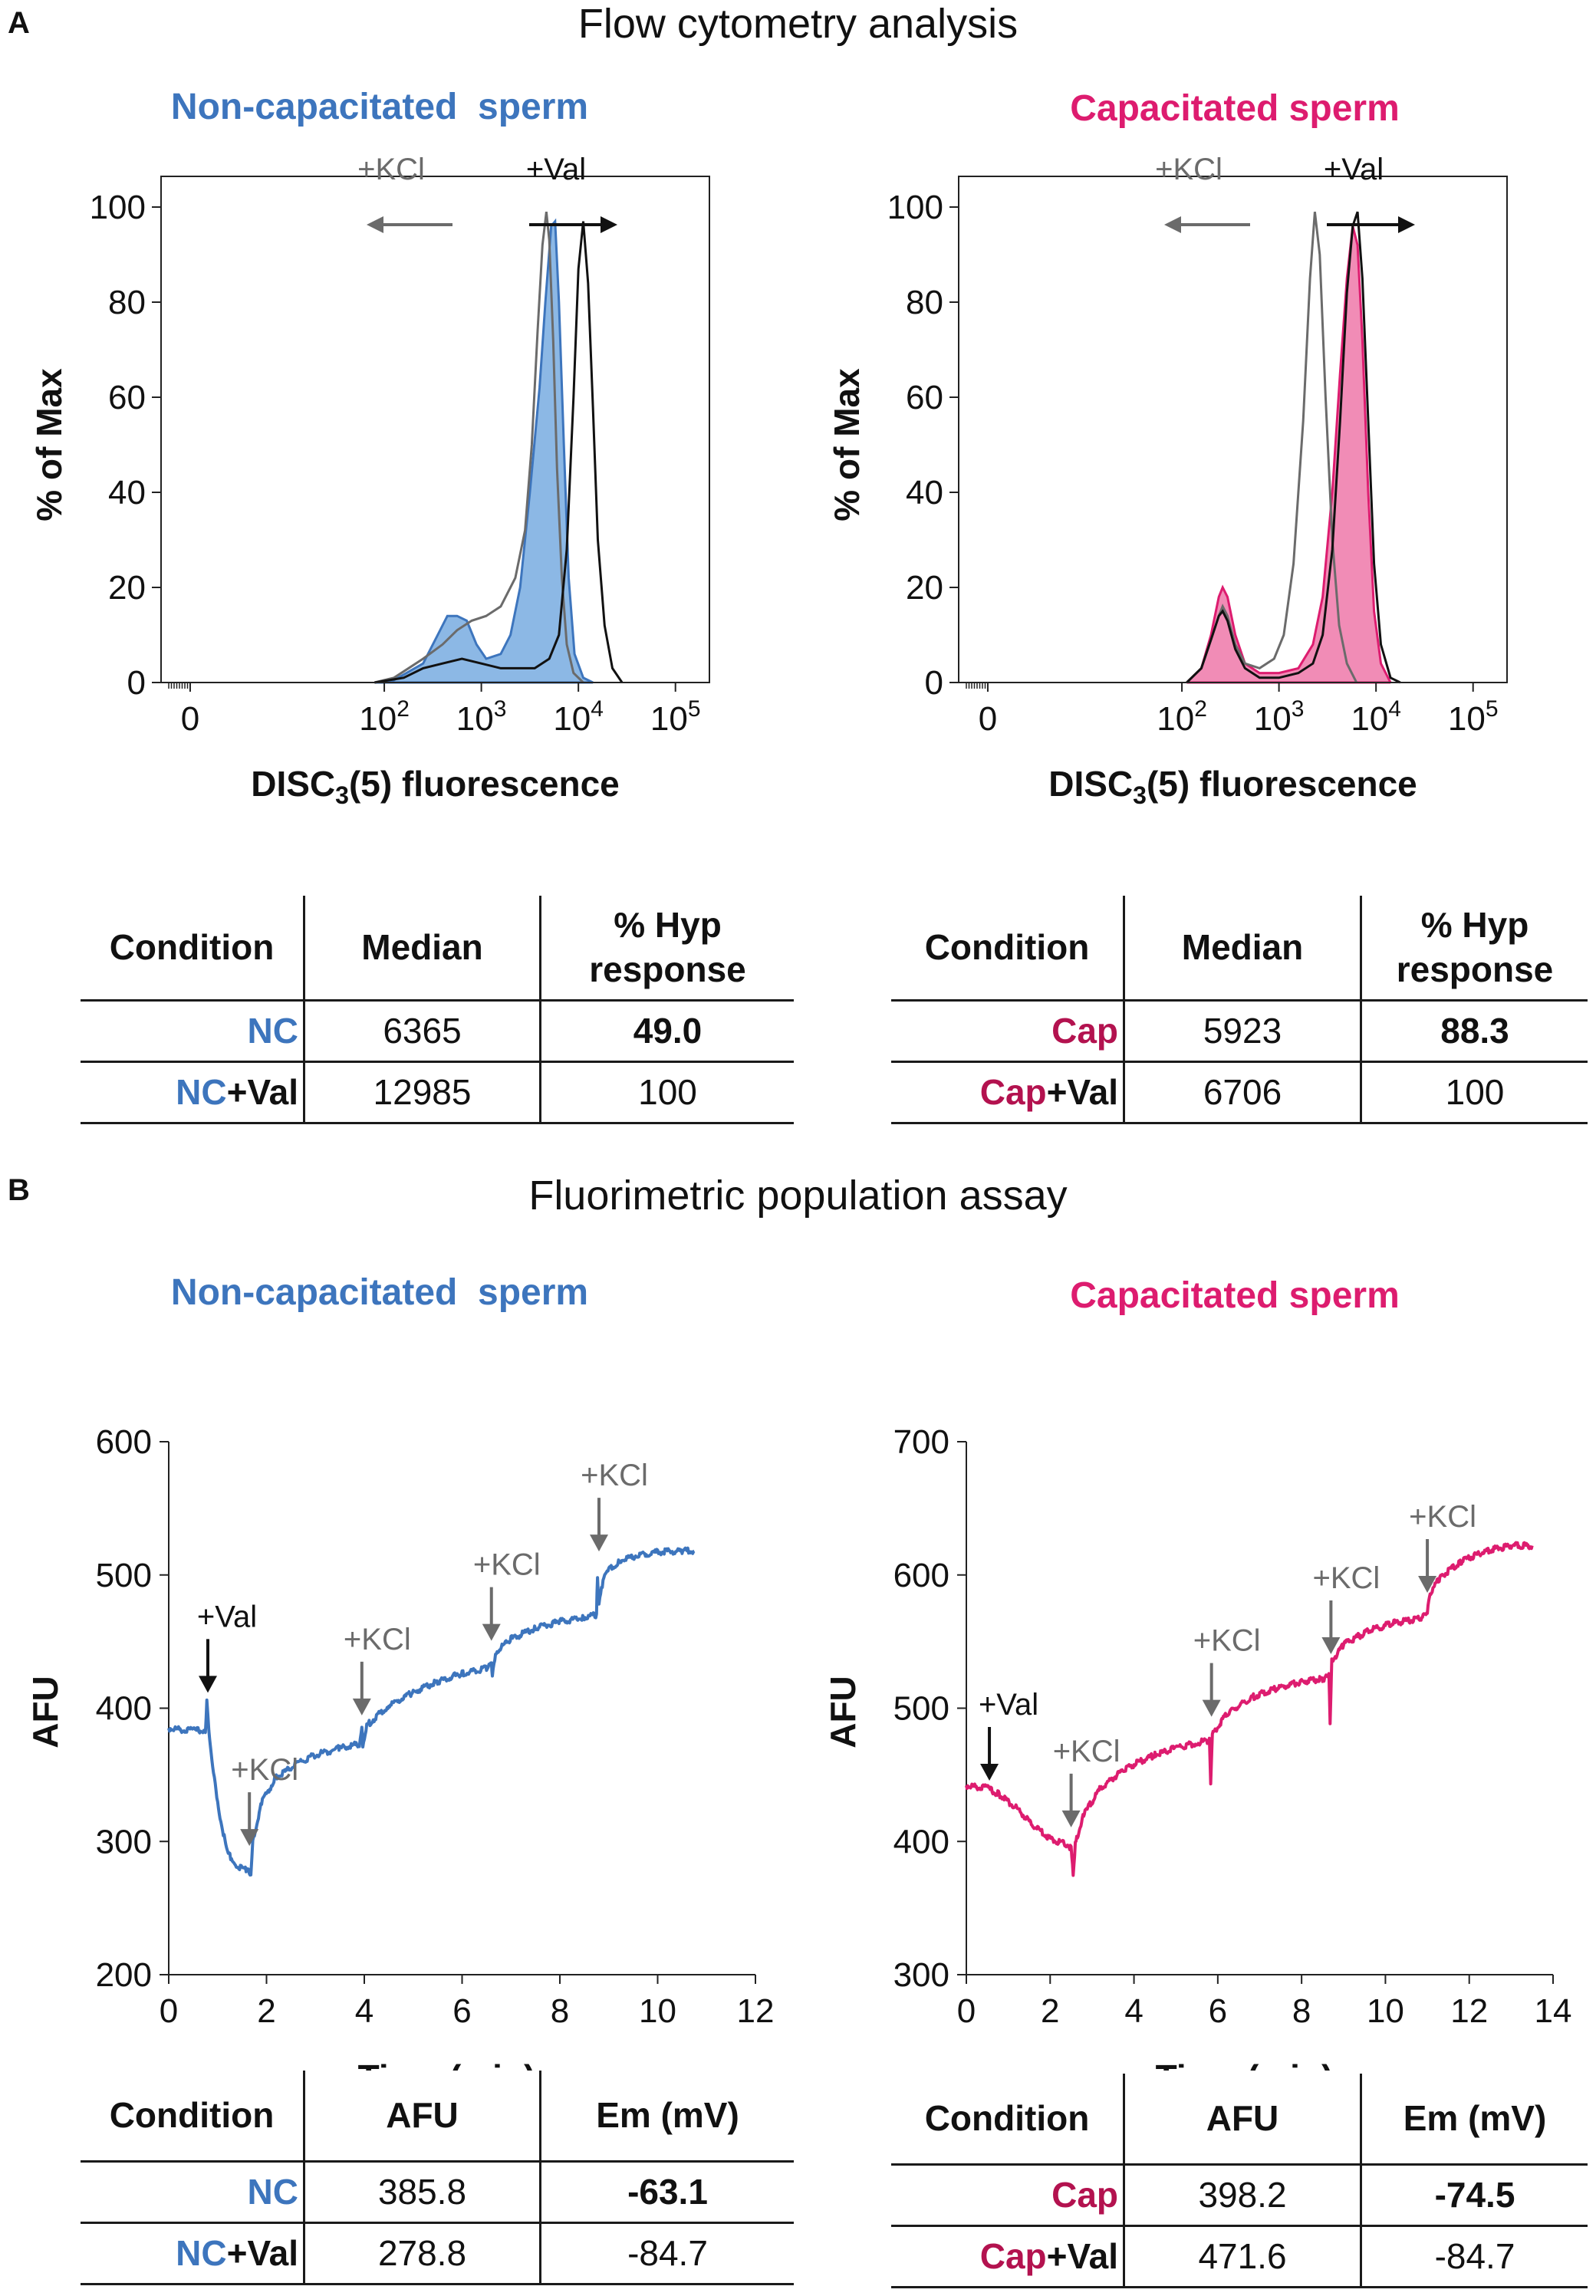 This screenshot has width=1596, height=2296. What do you see at coordinates (1354, 169) in the screenshot?
I see `val-marker-label: +Val` at bounding box center [1354, 169].